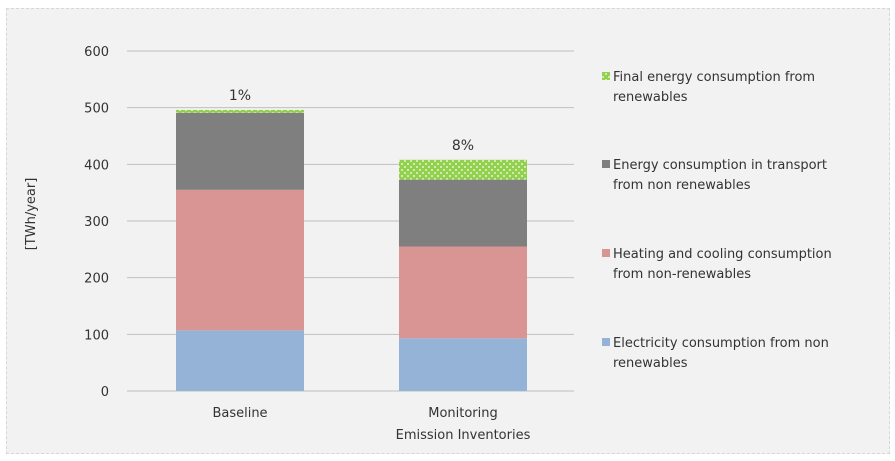 The width and height of the screenshot is (895, 461). Describe the element at coordinates (463, 146) in the screenshot. I see `bar-data-label: 8%` at that location.